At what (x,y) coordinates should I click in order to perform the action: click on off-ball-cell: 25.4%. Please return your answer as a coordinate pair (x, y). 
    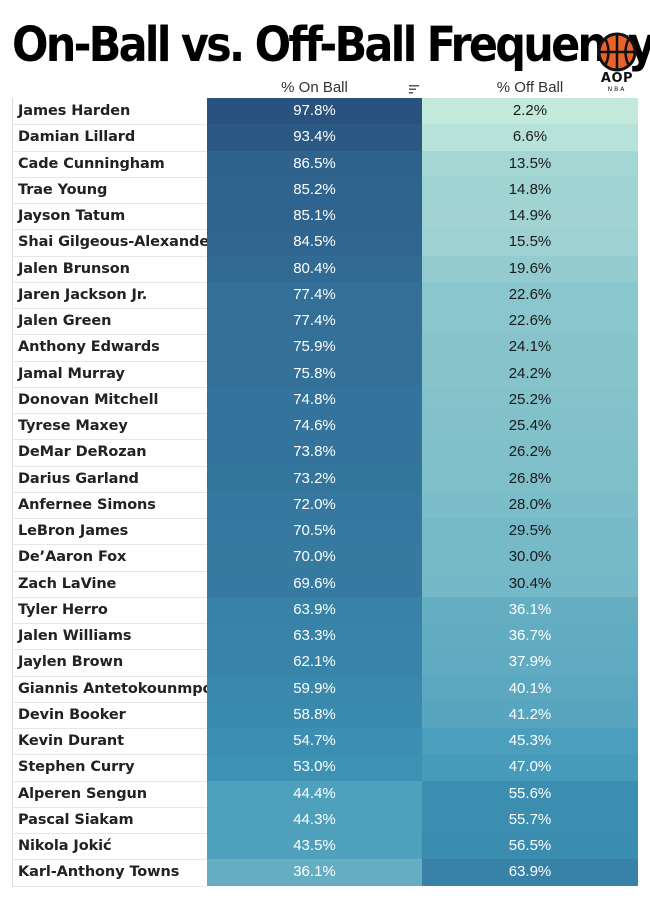
    Looking at the image, I should click on (530, 426).